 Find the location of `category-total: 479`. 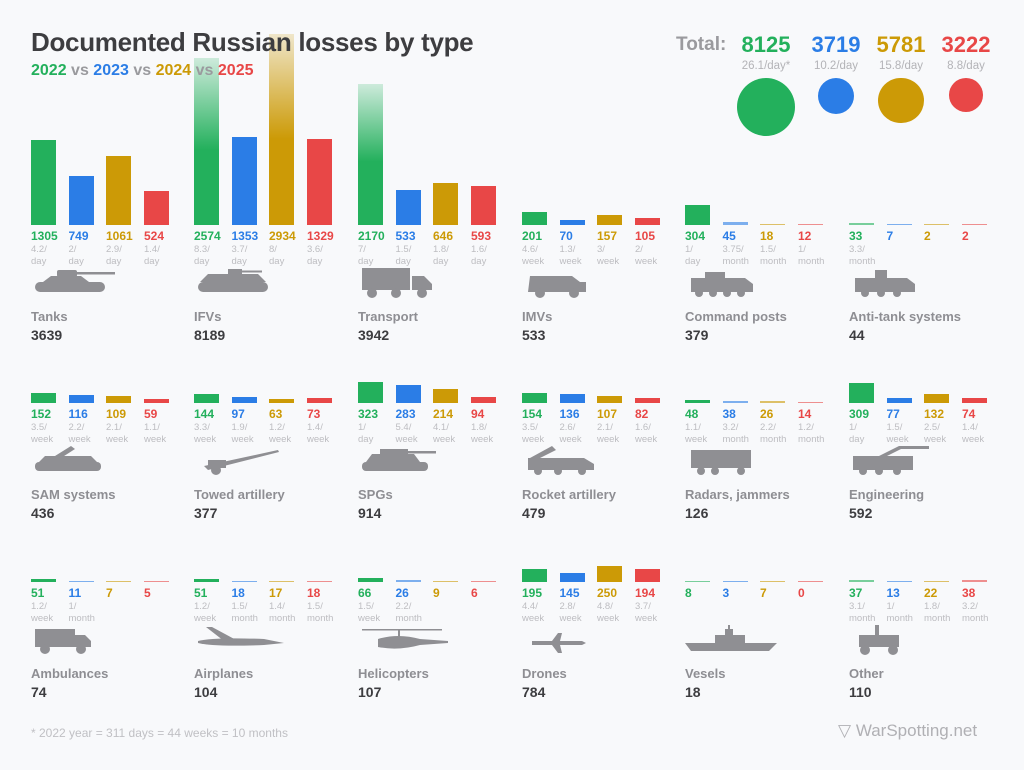

category-total: 479 is located at coordinates (534, 513).